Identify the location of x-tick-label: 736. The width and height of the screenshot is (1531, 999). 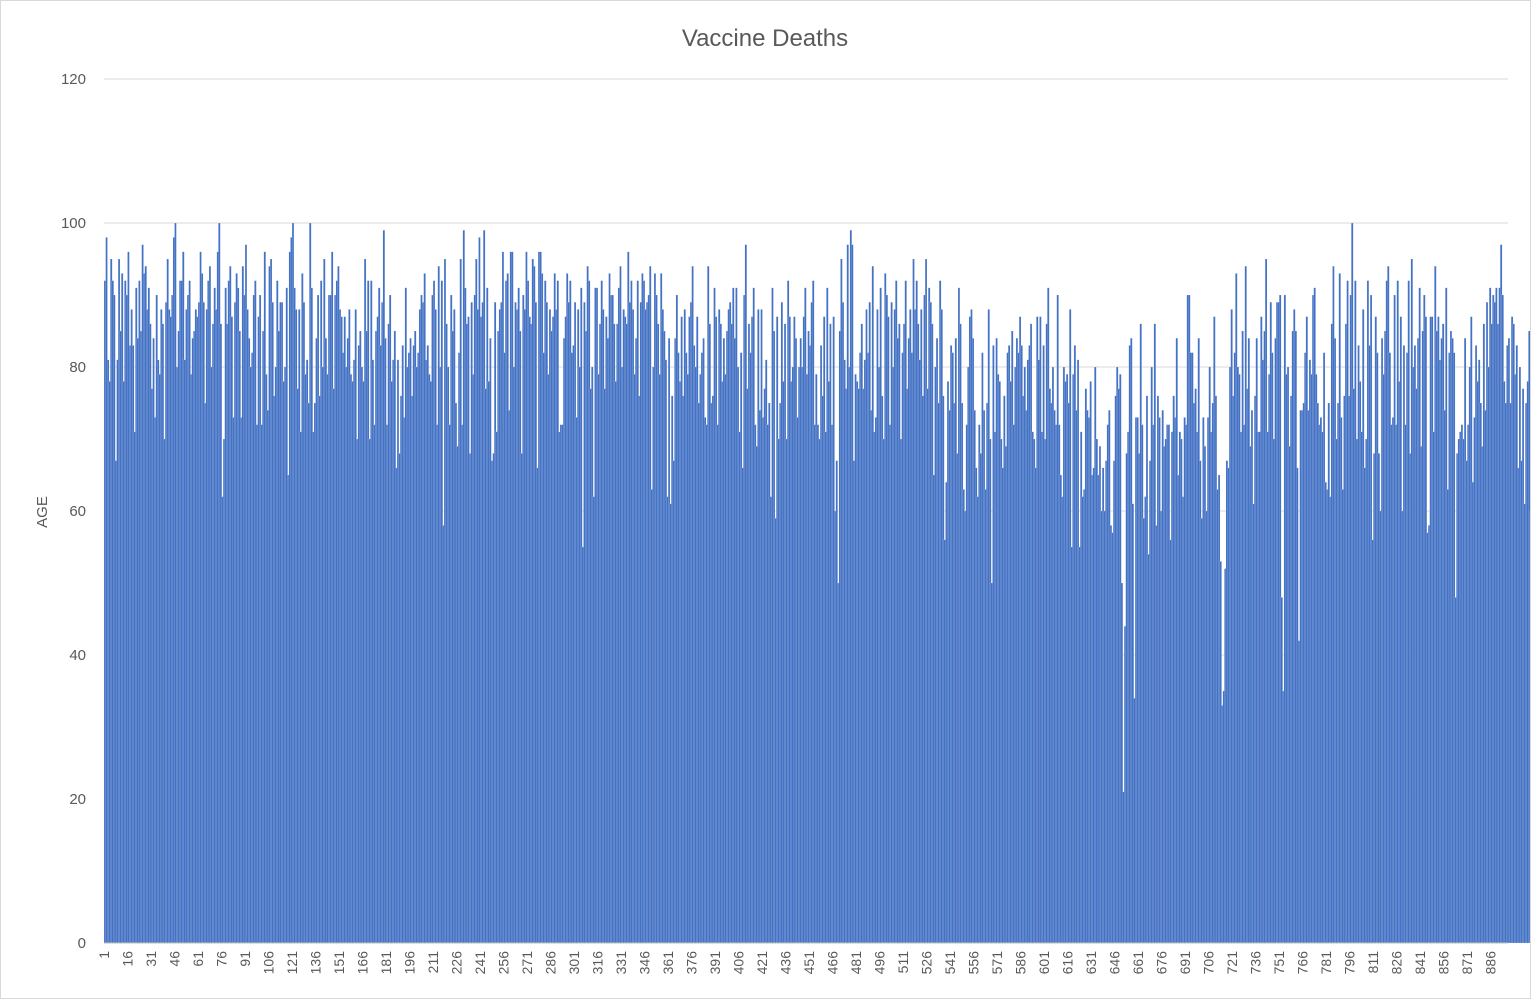
(1256, 963).